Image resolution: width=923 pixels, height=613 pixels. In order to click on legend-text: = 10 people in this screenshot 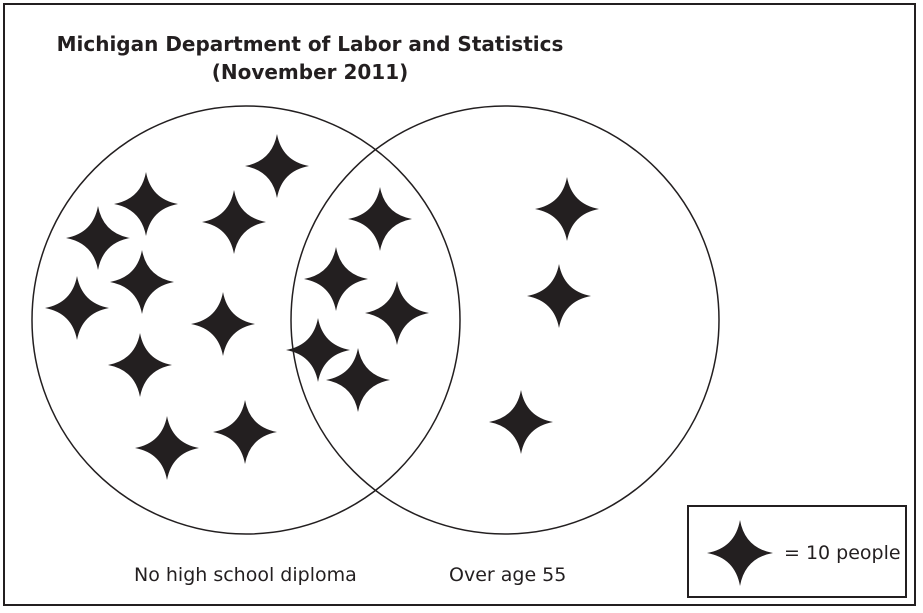, I will do `click(842, 553)`.